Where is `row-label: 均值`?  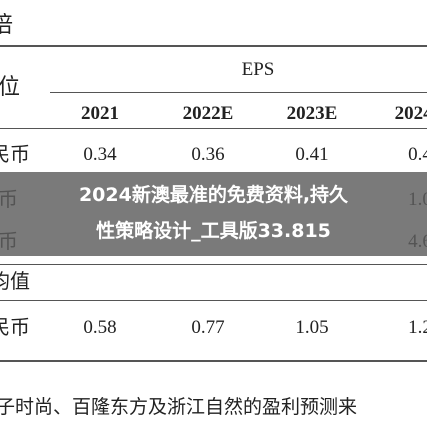 row-label: 均值 is located at coordinates (15, 282).